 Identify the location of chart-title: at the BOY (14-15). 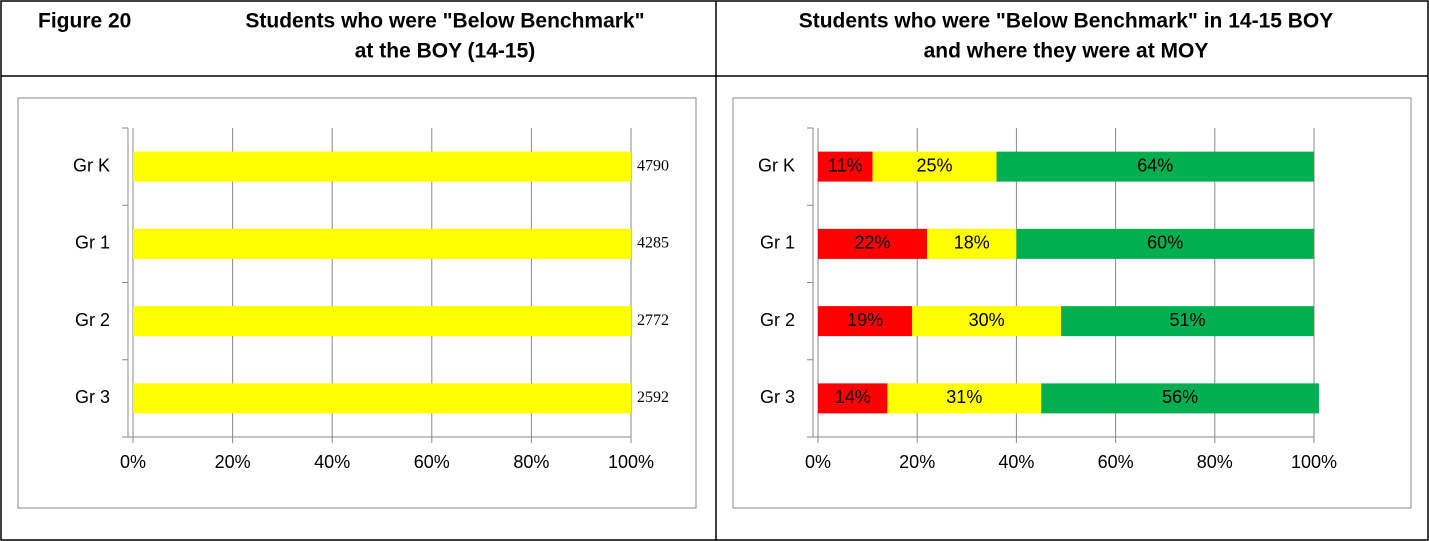
(445, 51).